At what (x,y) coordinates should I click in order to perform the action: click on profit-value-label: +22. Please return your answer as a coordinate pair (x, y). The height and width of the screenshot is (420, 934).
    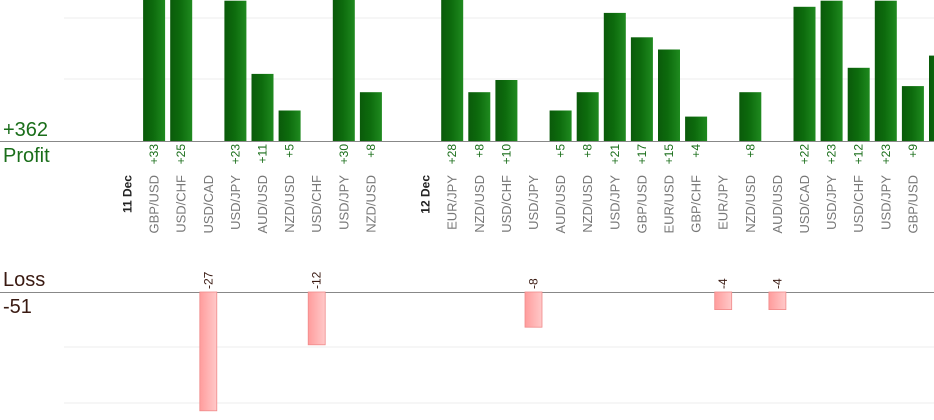
    Looking at the image, I should click on (805, 154).